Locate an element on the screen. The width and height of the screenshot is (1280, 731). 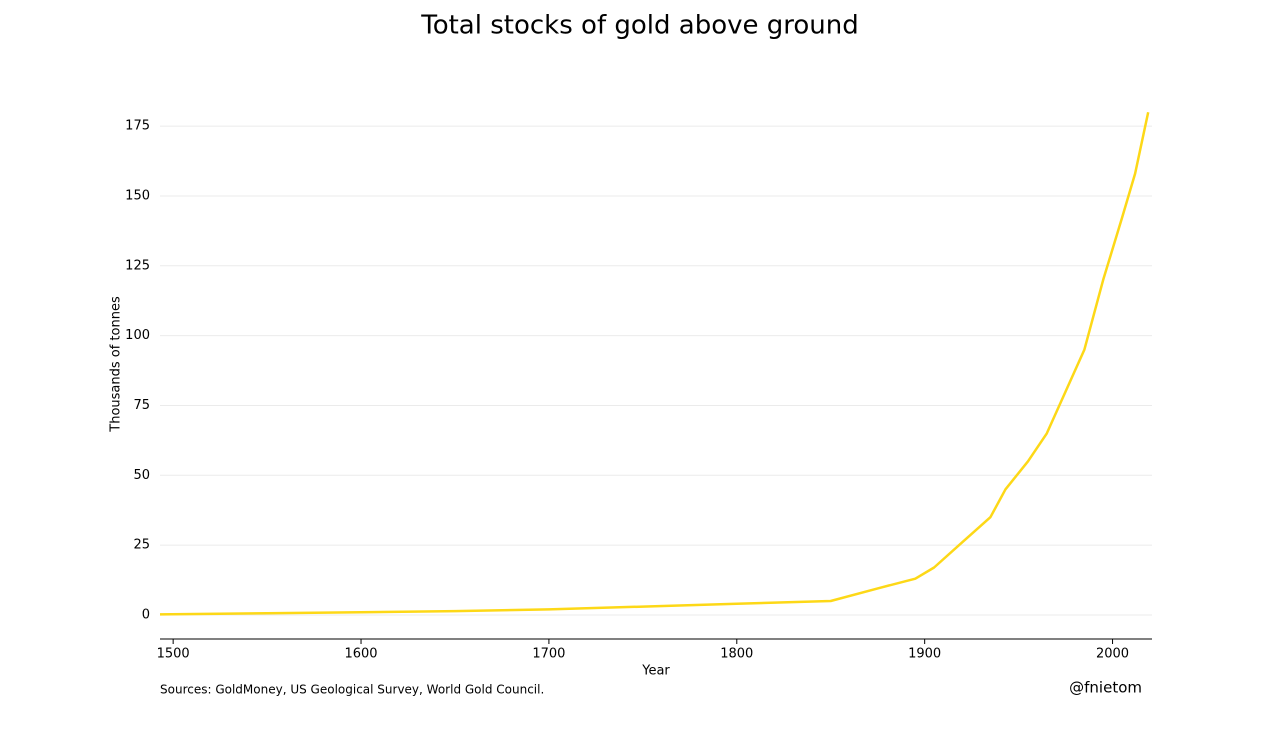
y-axis-label: Thousands of tonnes is located at coordinates (116, 364).